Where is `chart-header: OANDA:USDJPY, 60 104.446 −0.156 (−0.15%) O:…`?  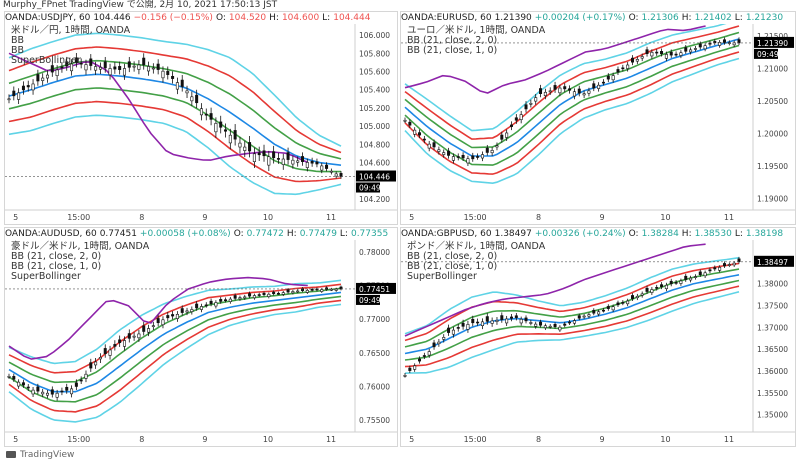 chart-header: OANDA:USDJPY, 60 104.446 −0.156 (−0.15%) O:… is located at coordinates (201, 18).